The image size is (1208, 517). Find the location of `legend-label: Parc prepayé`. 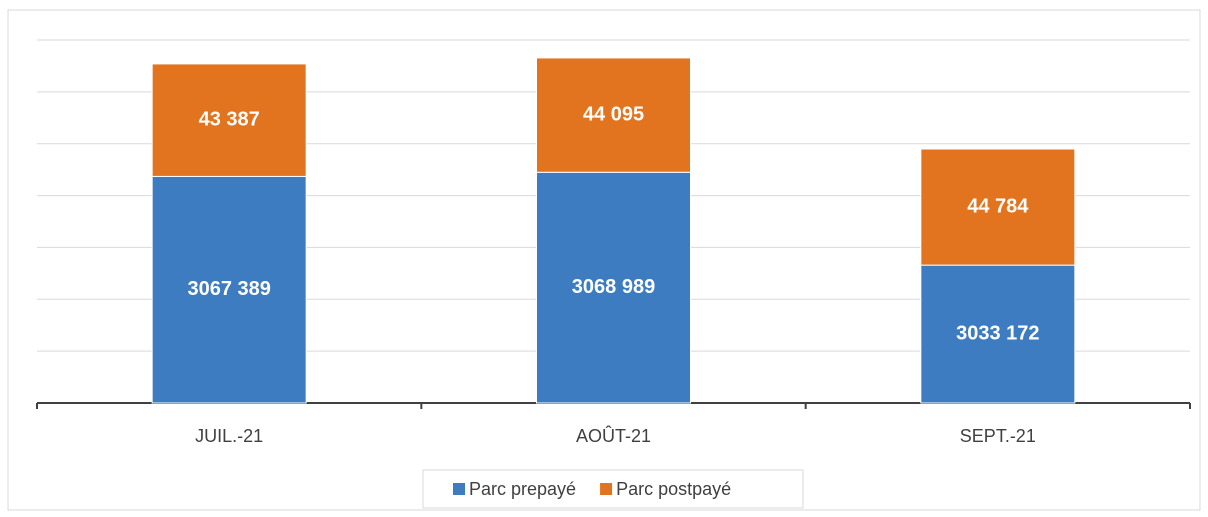

legend-label: Parc prepayé is located at coordinates (522, 489).